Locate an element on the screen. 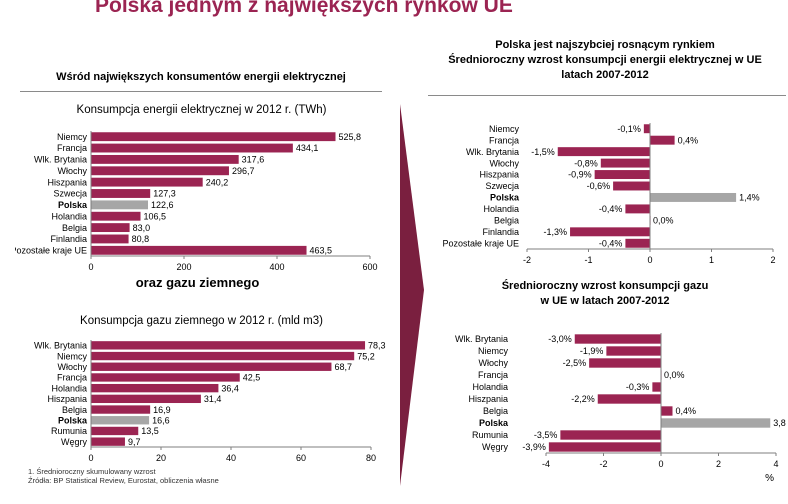  x-tick-label: 60 is located at coordinates (301, 458).